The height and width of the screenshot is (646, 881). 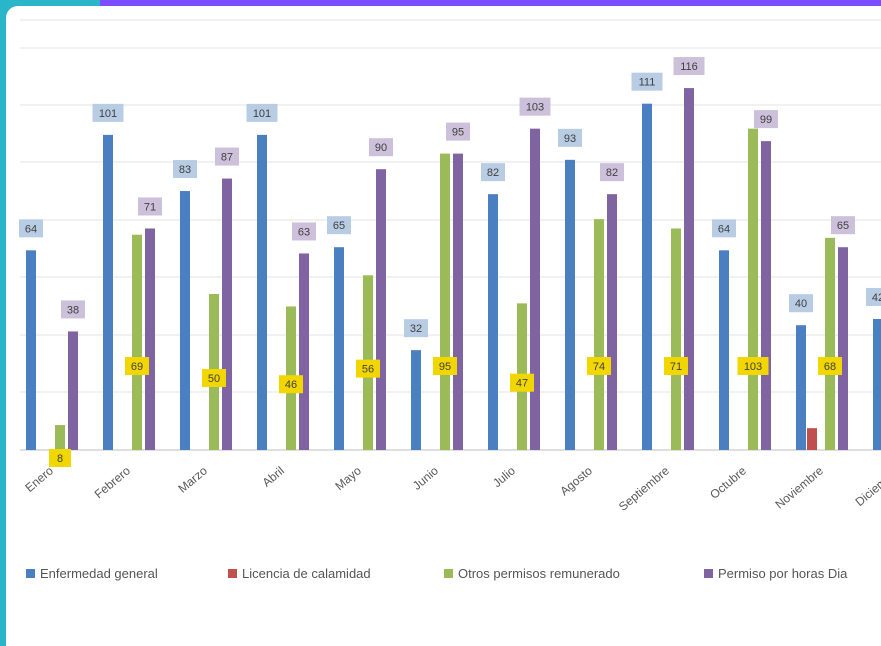 What do you see at coordinates (867, 486) in the screenshot?
I see `x-tick-label: Diciembre` at bounding box center [867, 486].